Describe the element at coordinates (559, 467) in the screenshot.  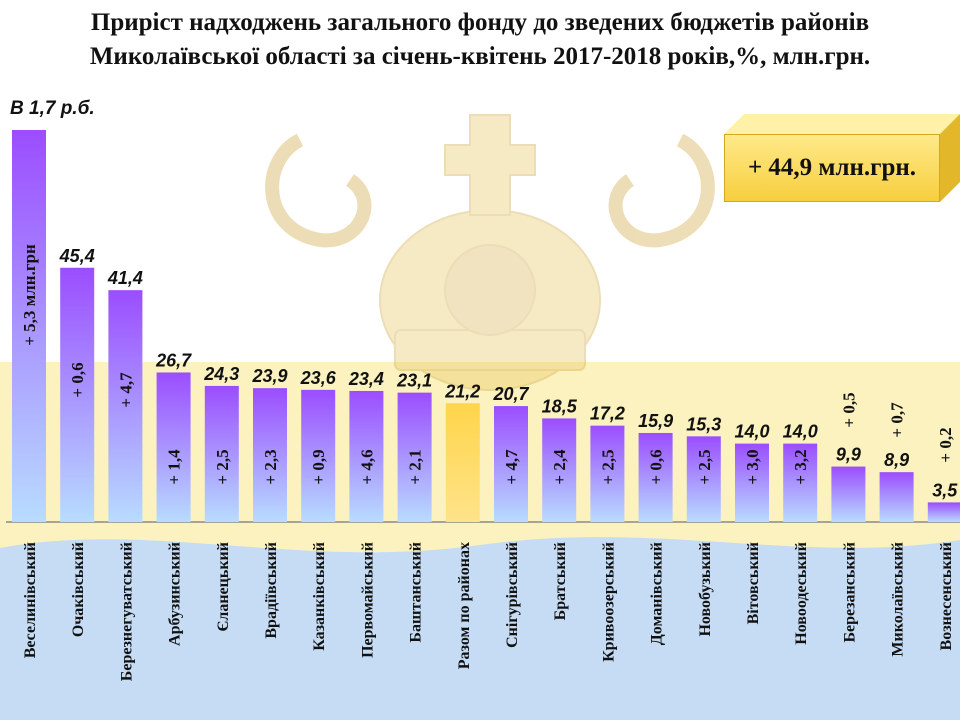
I see `delta-label-11: + 2,4` at that location.